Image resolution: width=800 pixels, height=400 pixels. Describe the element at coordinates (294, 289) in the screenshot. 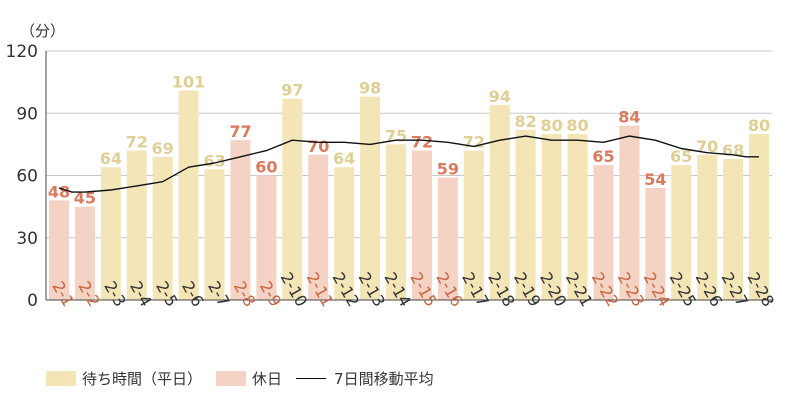

I see `x-tick-label: 2-10` at that location.